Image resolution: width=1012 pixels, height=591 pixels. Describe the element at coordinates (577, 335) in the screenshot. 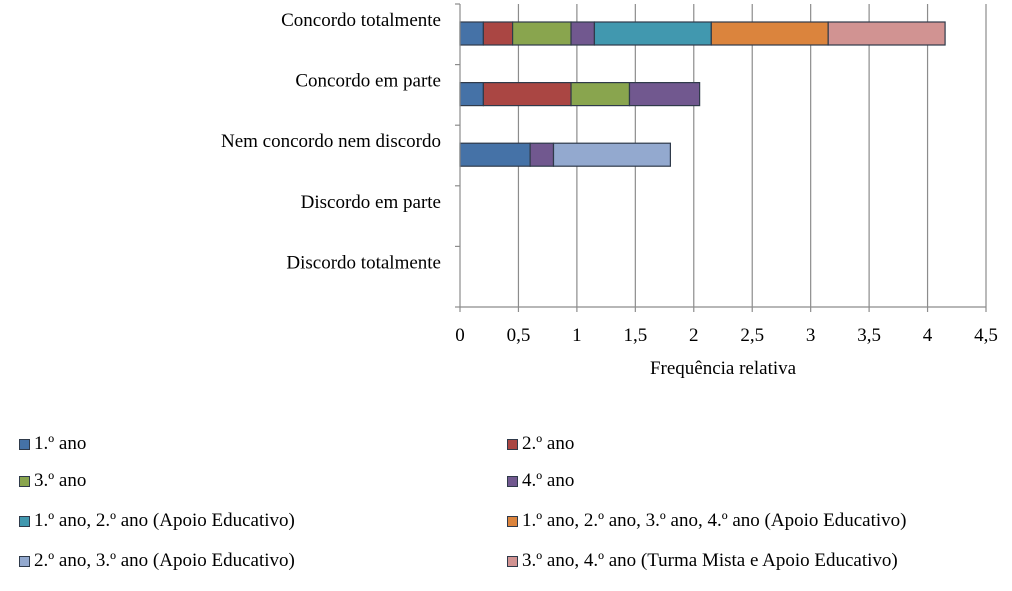

I see `x-tick-label: 1` at that location.